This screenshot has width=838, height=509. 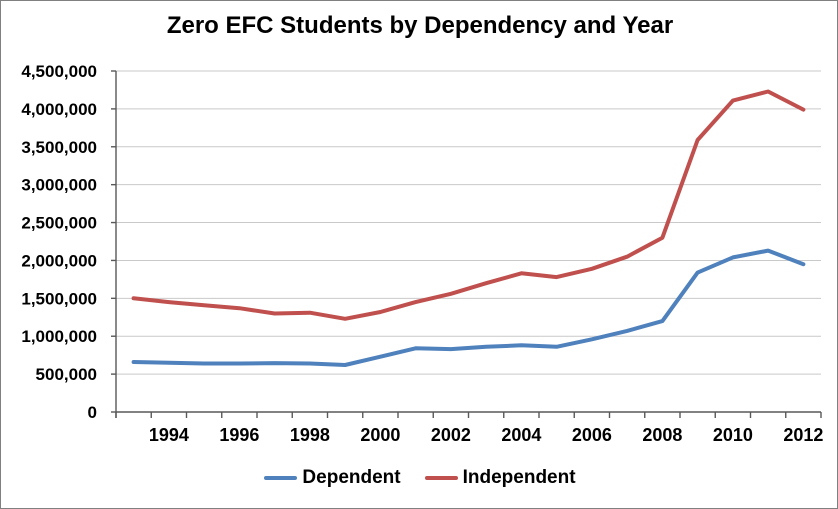 I want to click on legend: Dependent Independent, so click(x=419, y=478).